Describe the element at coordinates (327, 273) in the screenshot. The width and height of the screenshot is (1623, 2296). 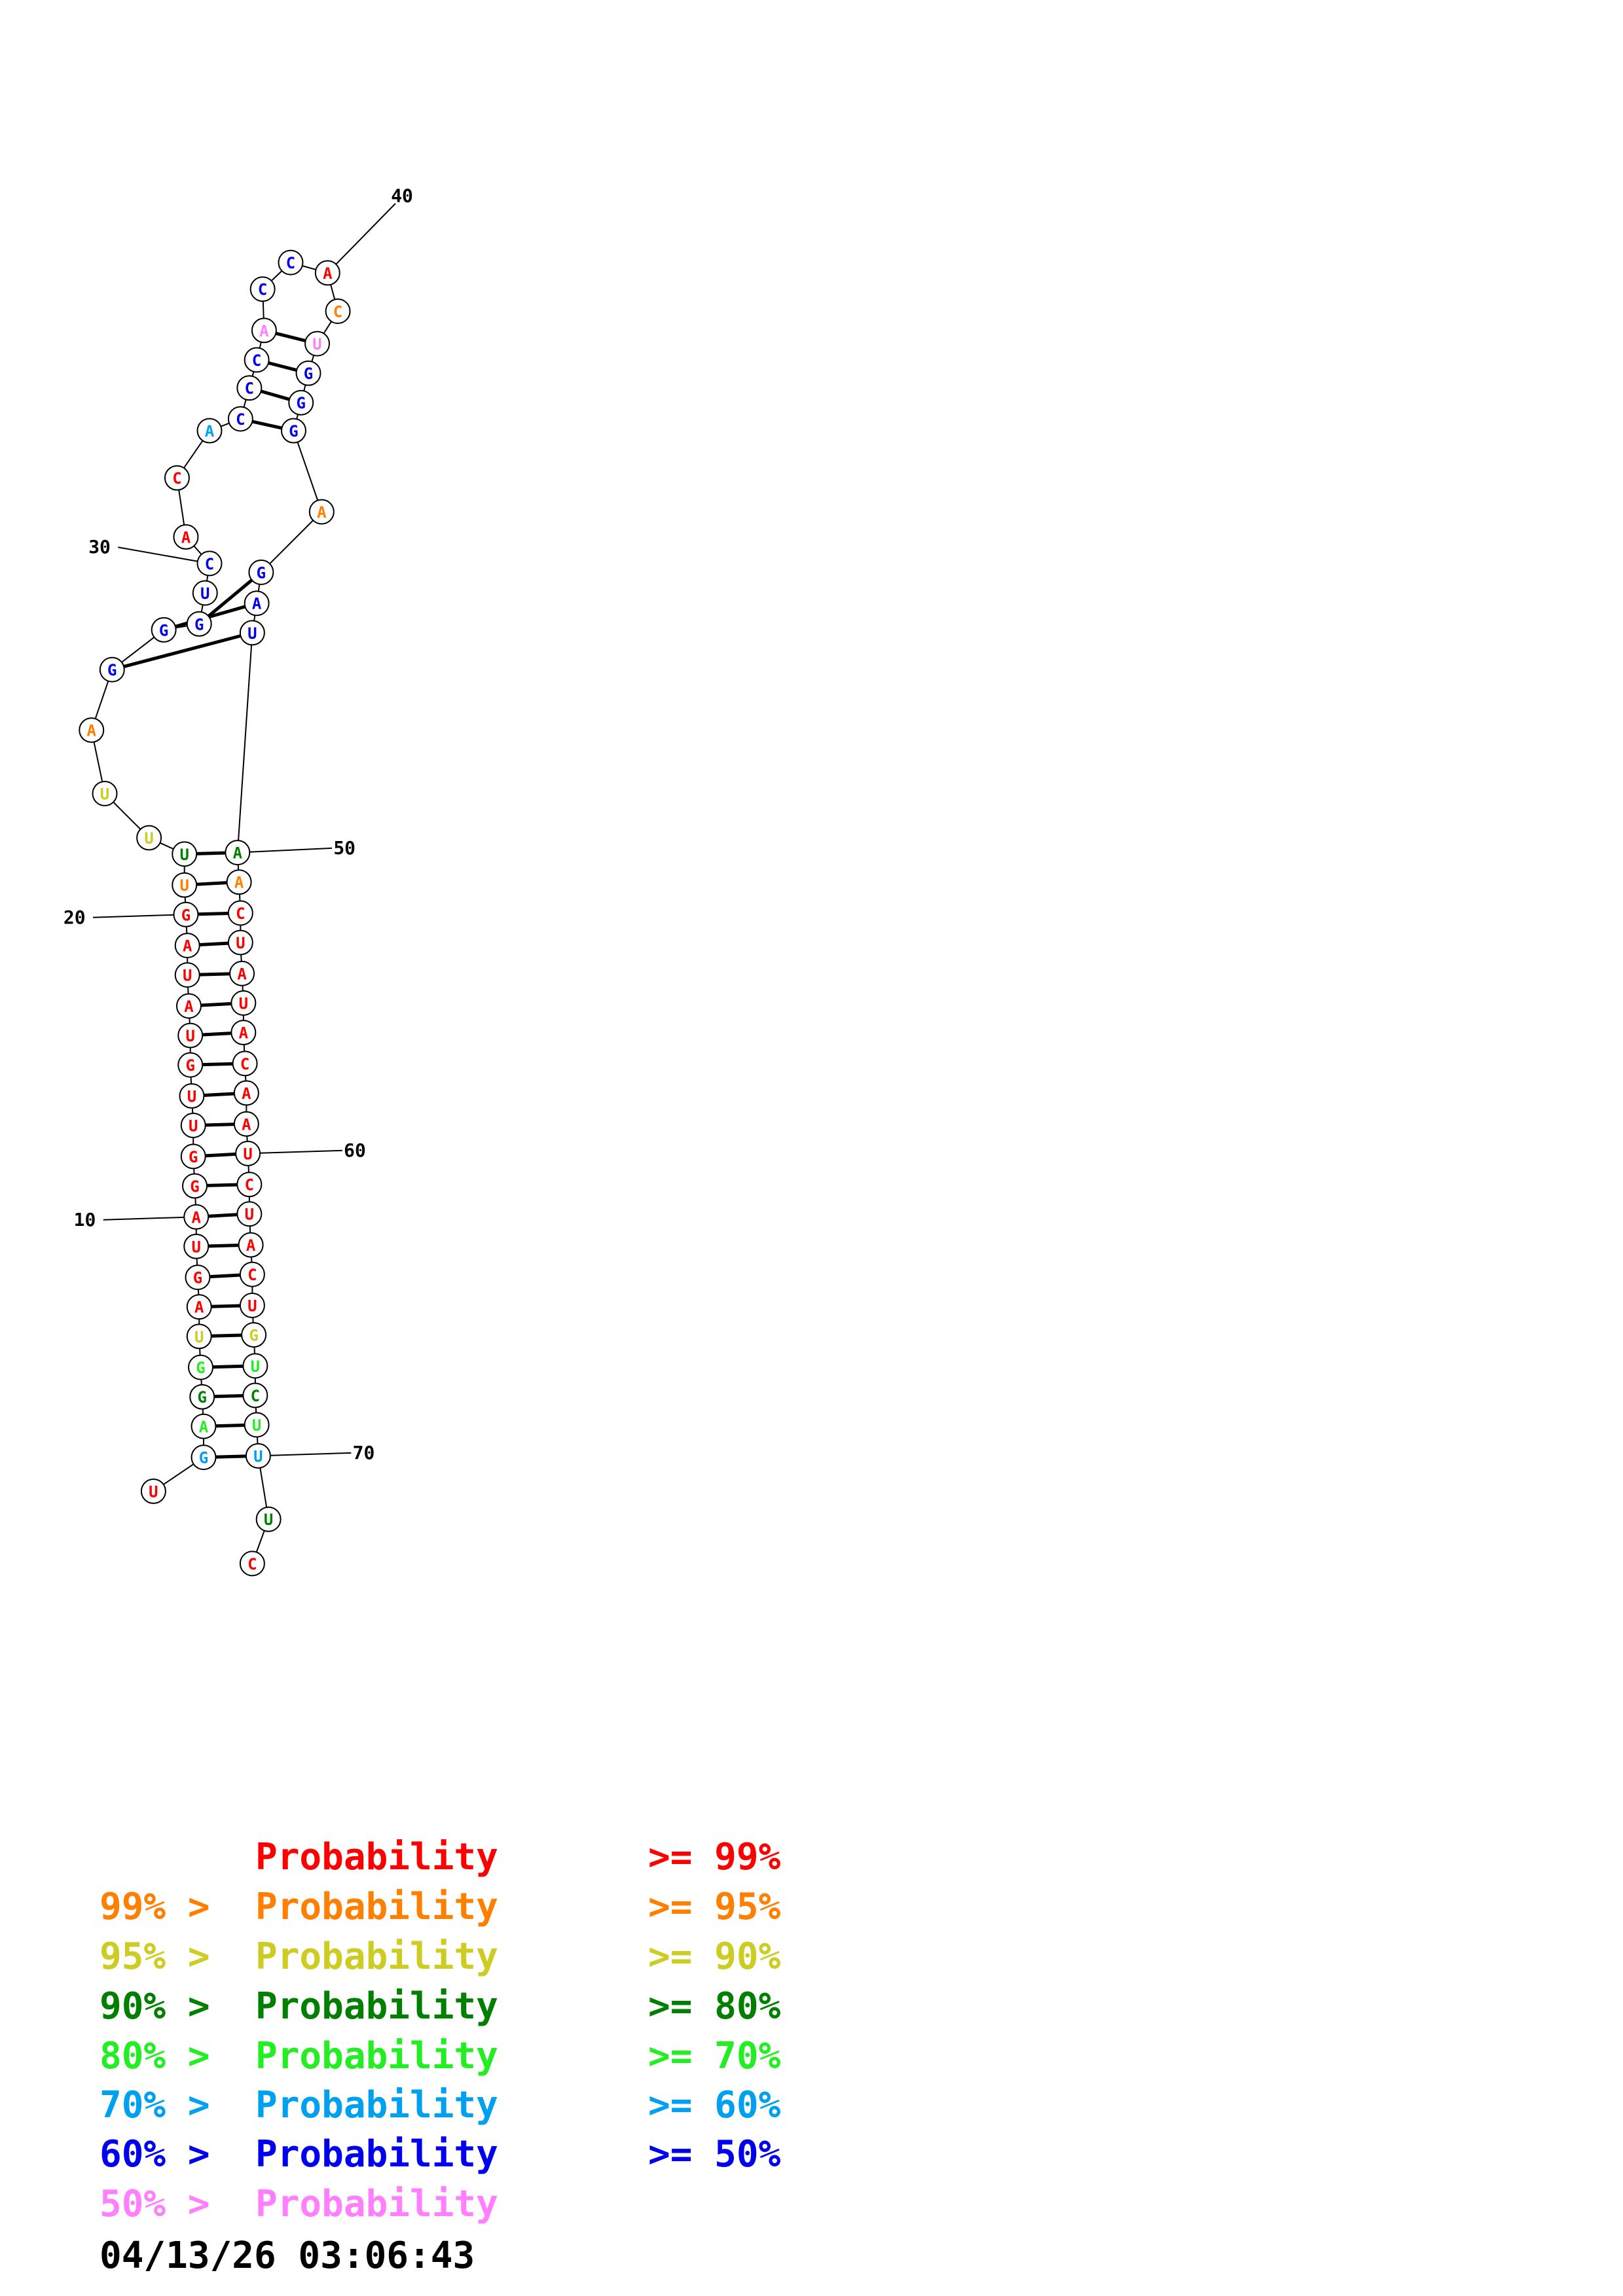
I see `nucleotide-40: A` at that location.